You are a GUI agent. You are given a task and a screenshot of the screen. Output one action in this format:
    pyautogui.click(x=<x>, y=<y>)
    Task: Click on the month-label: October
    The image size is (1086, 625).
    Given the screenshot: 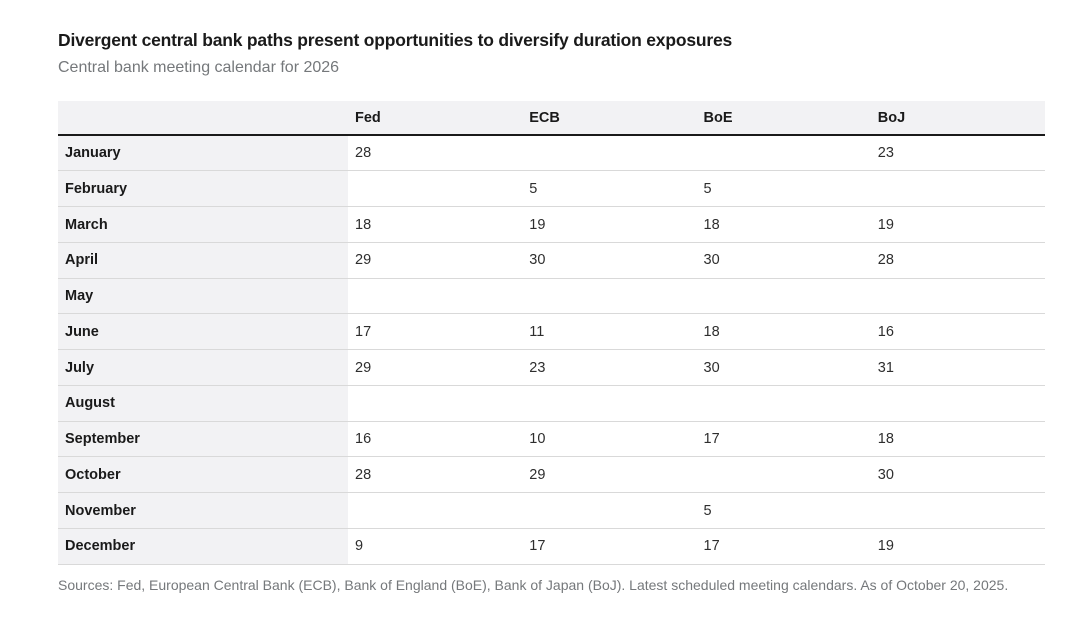 What is the action you would take?
    pyautogui.click(x=203, y=475)
    